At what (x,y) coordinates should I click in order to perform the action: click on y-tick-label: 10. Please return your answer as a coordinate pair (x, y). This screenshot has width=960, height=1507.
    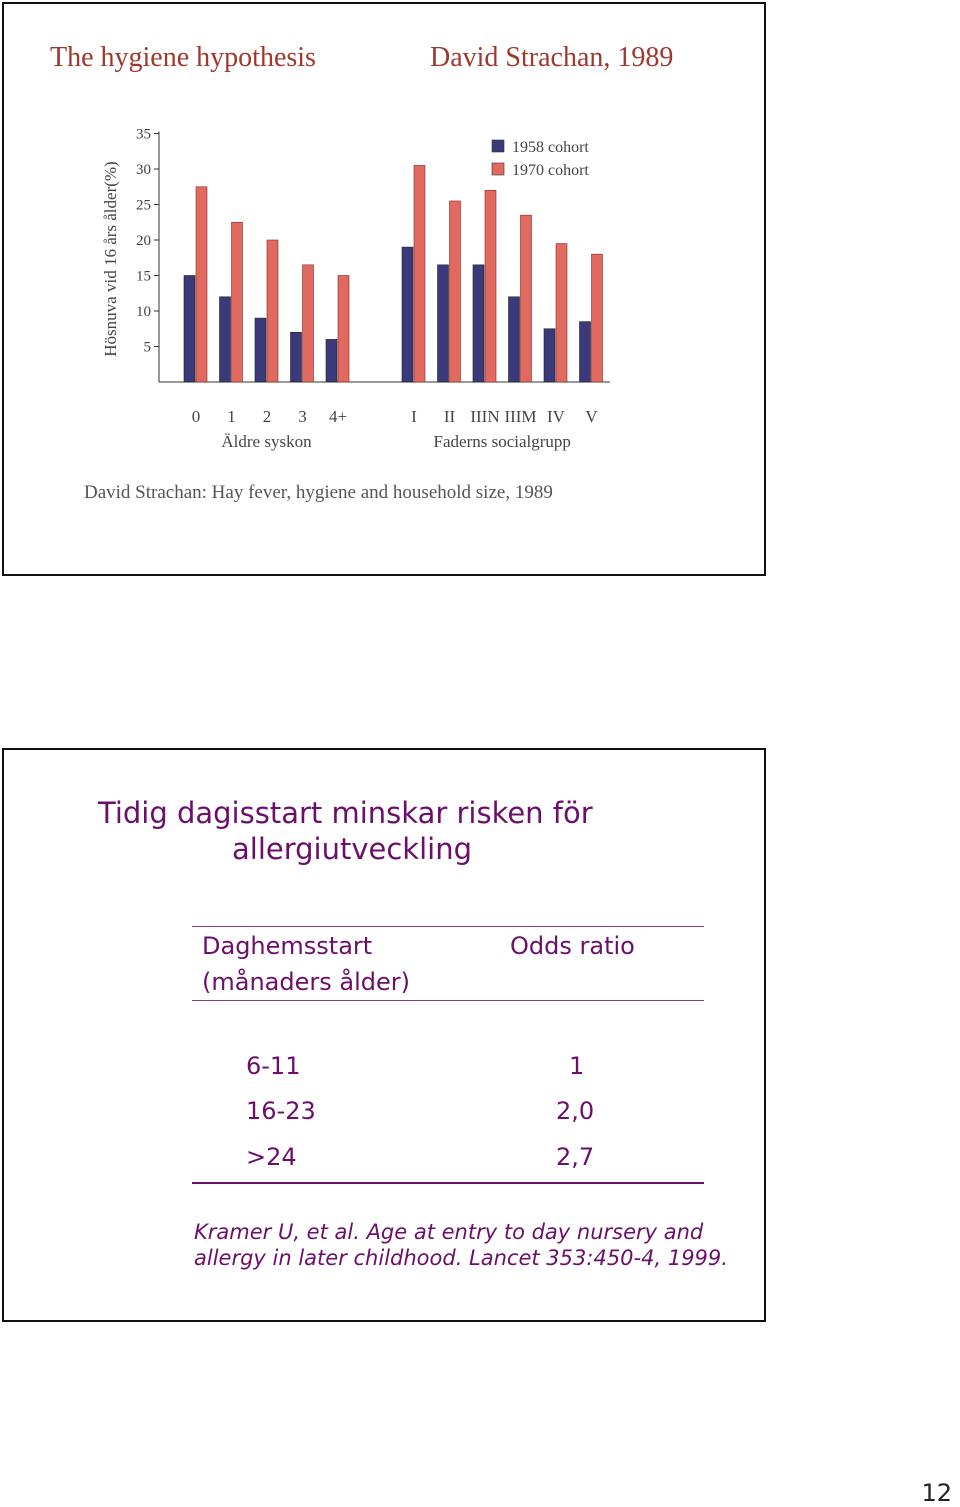
    Looking at the image, I should click on (143, 312).